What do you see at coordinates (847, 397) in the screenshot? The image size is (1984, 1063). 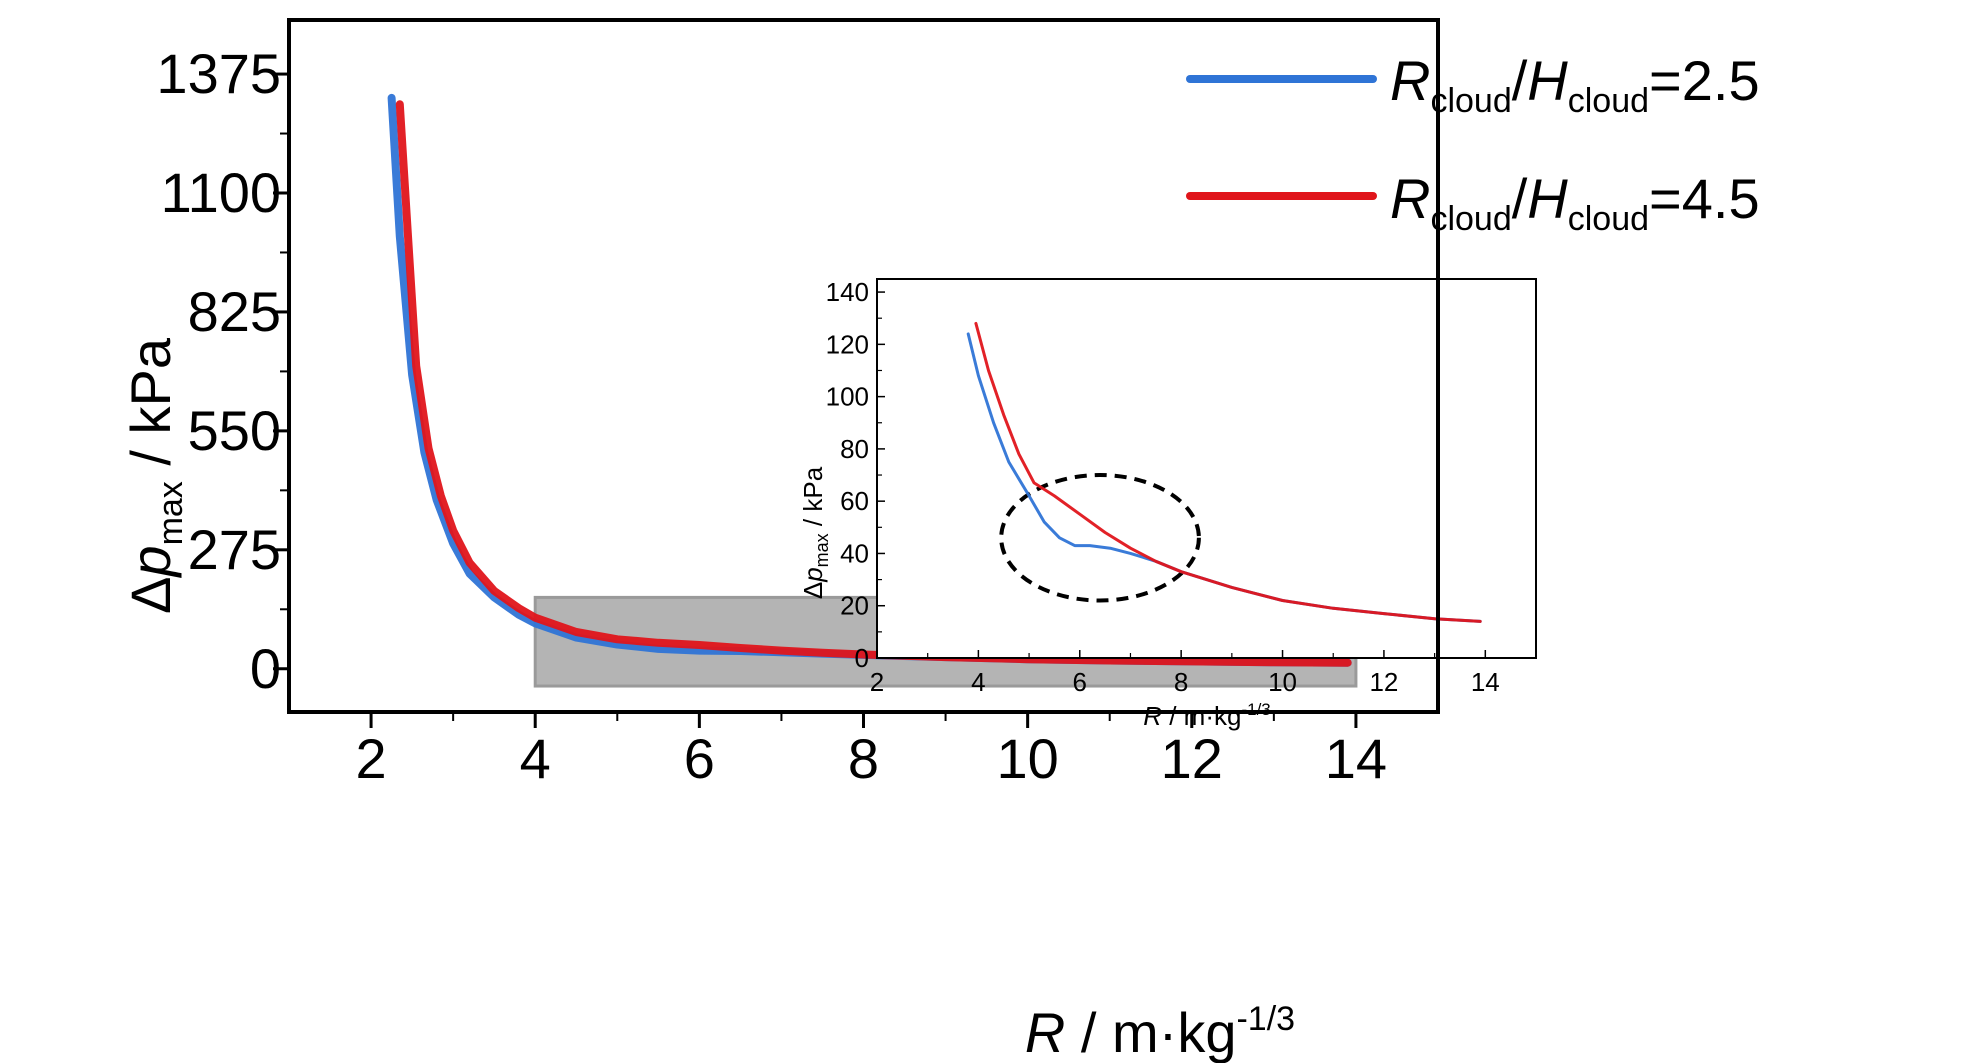 I see `inset-y-tick-label: 100` at bounding box center [847, 397].